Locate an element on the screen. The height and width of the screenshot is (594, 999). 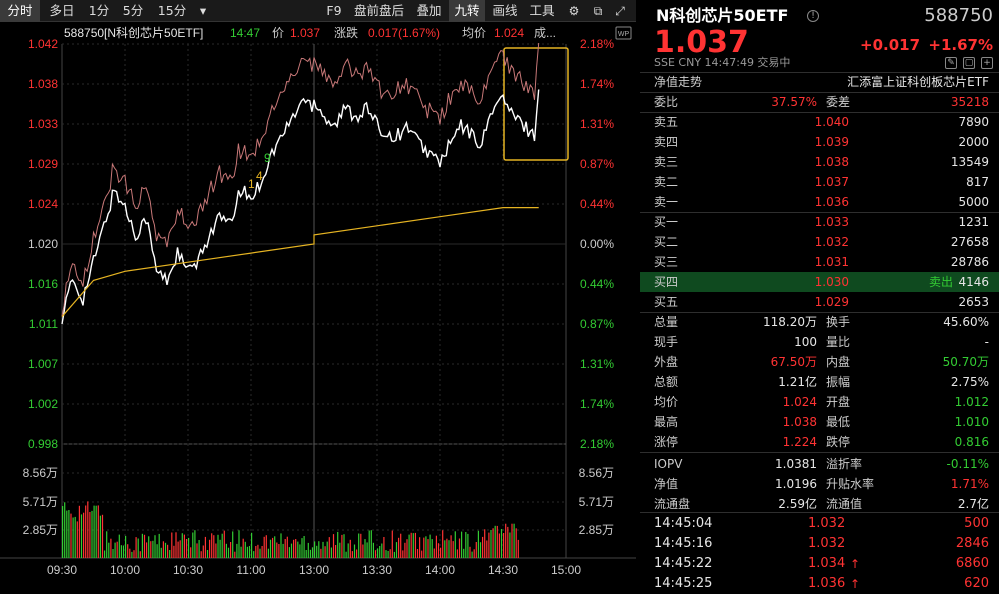
tab-multiday: 多日 is located at coordinates (62, 10).